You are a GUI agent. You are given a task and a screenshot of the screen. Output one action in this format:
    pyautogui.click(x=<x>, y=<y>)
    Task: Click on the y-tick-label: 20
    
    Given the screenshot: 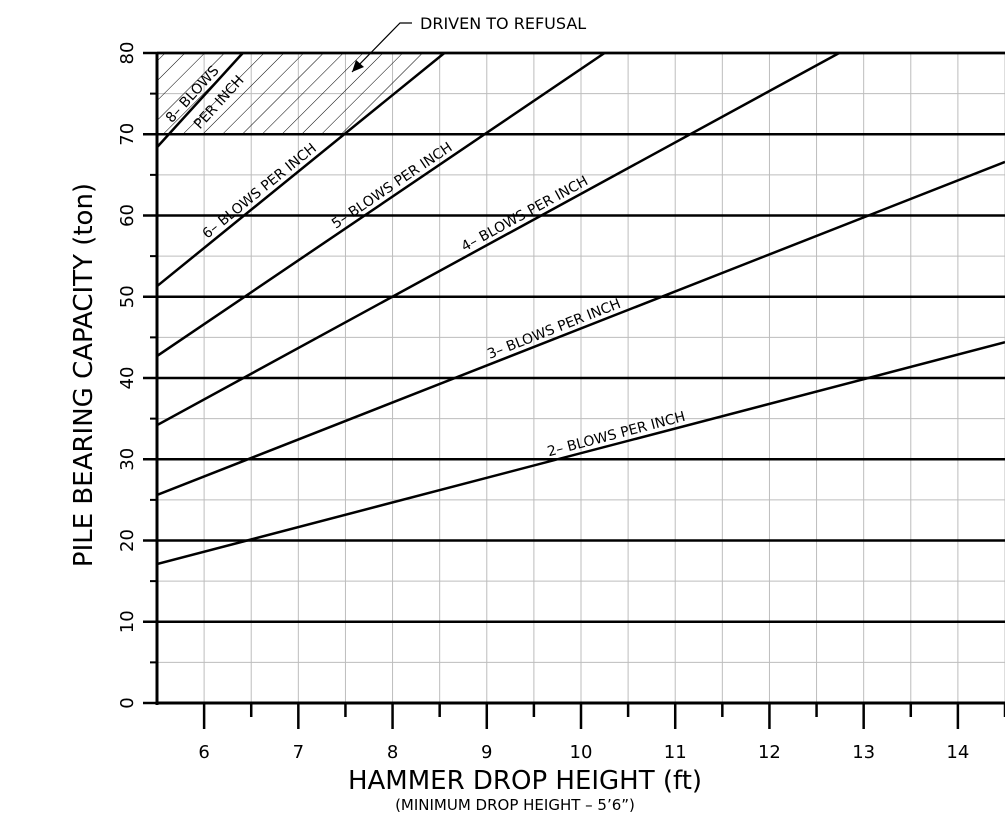 What is the action you would take?
    pyautogui.click(x=127, y=540)
    